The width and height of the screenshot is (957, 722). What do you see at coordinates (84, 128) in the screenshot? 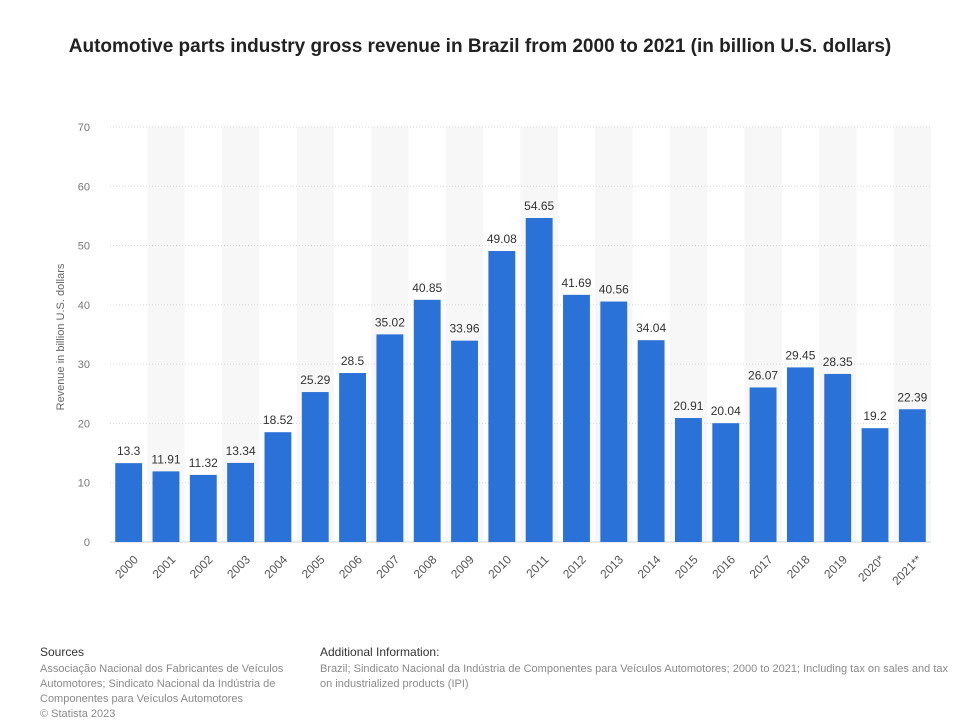
I see `y-tick-label: 70` at bounding box center [84, 128].